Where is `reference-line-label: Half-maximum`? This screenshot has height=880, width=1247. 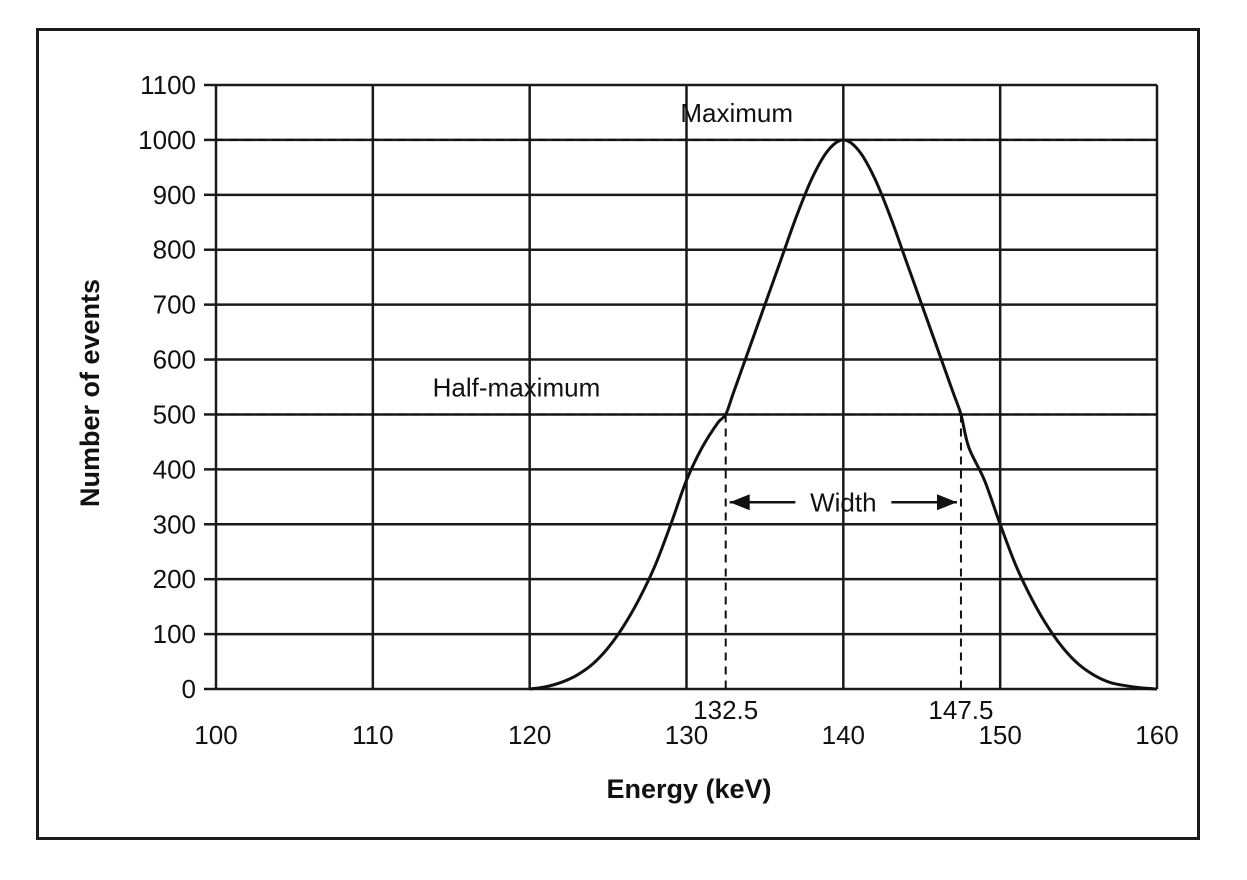
reference-line-label: Half-maximum is located at coordinates (517, 387).